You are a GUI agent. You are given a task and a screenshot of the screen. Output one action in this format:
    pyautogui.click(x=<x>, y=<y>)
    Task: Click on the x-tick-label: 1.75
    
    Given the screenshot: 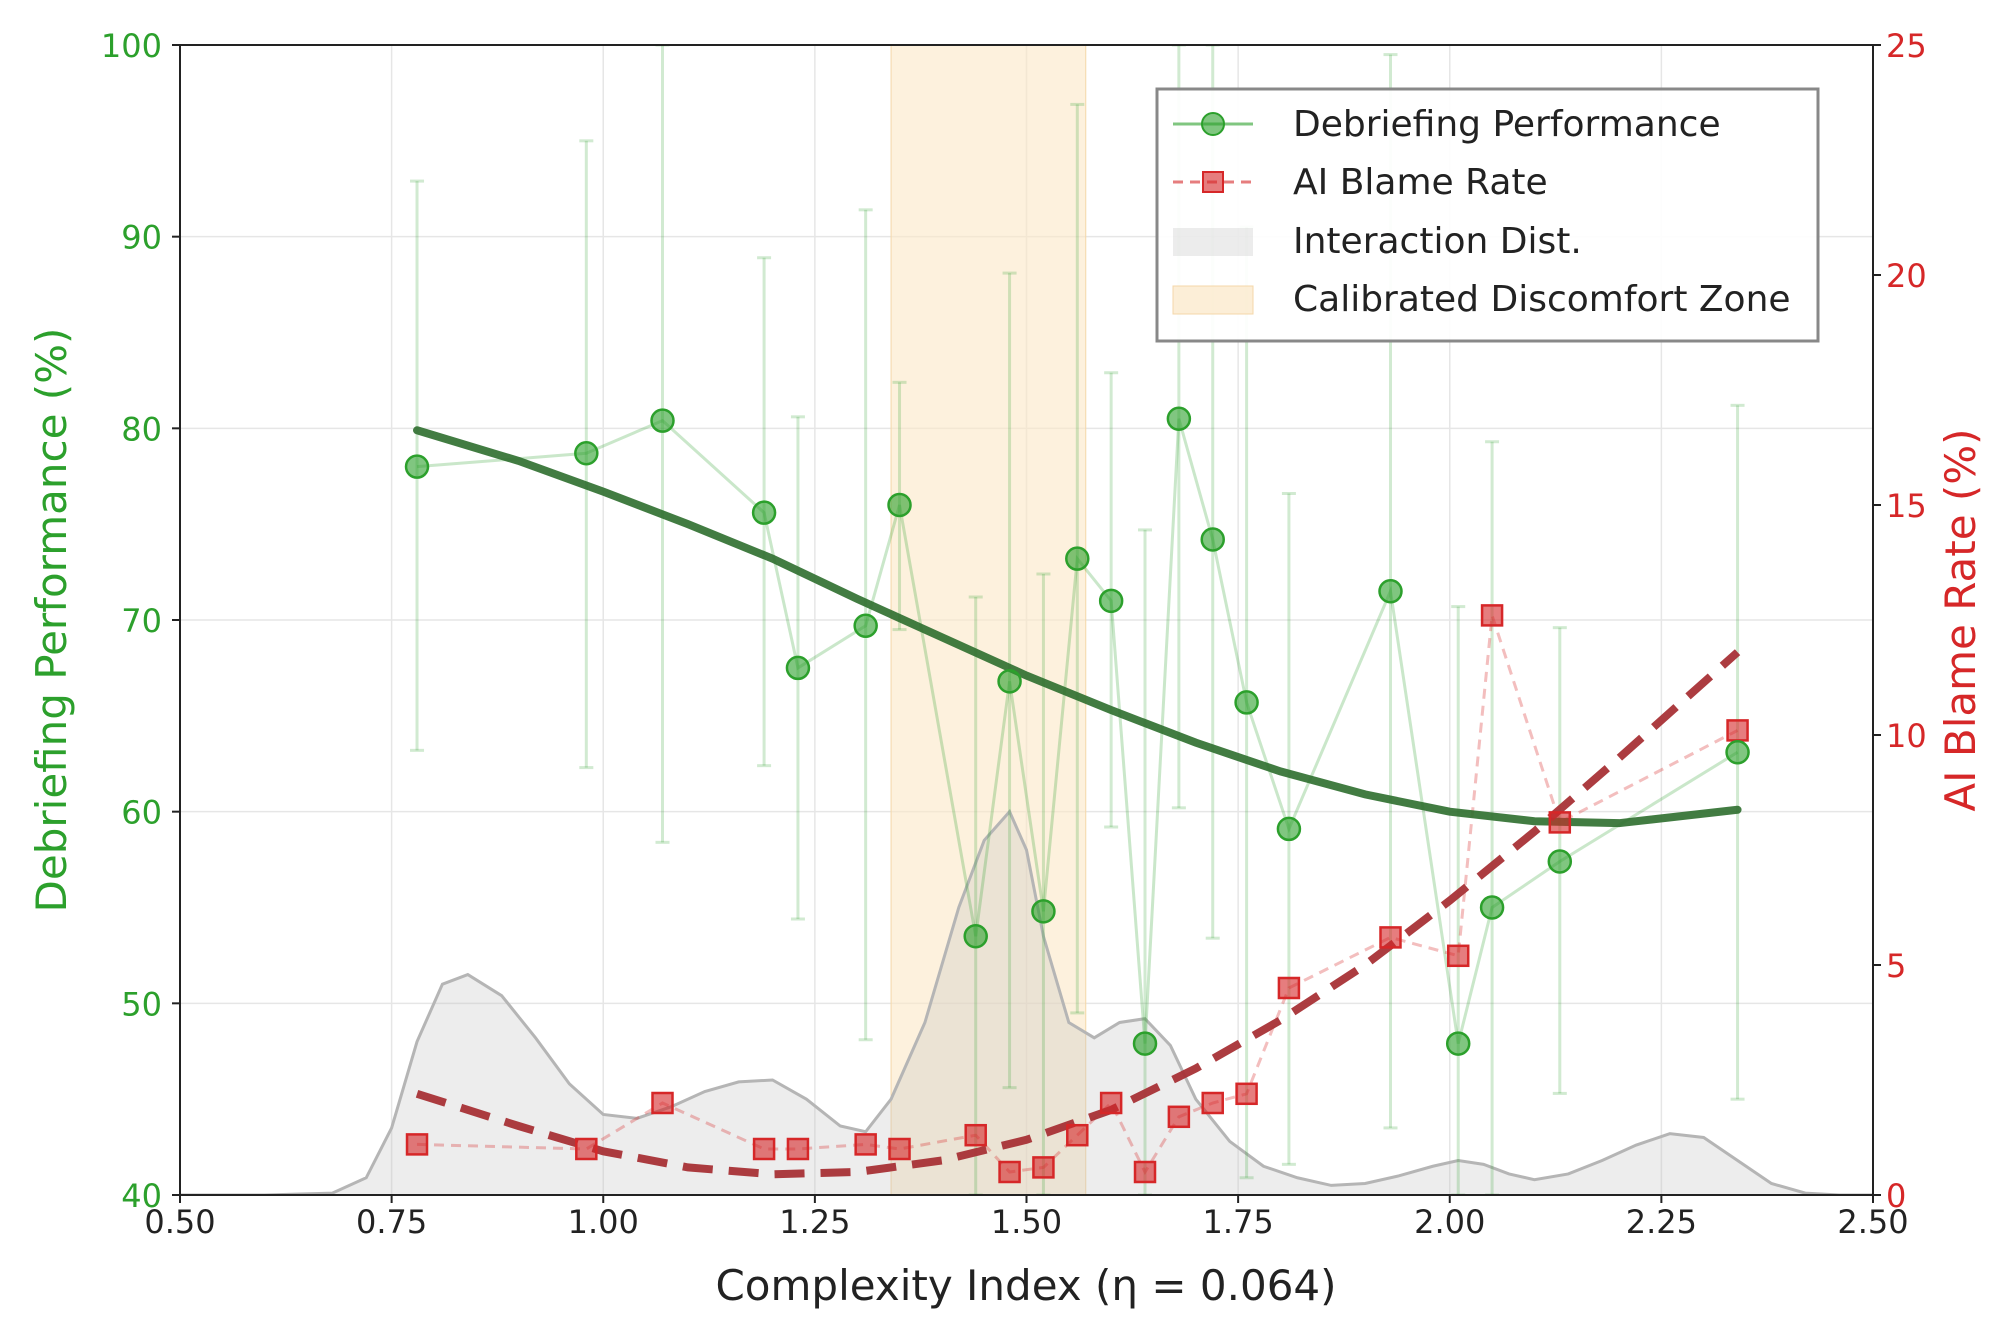 What is the action you would take?
    pyautogui.click(x=1238, y=1222)
    